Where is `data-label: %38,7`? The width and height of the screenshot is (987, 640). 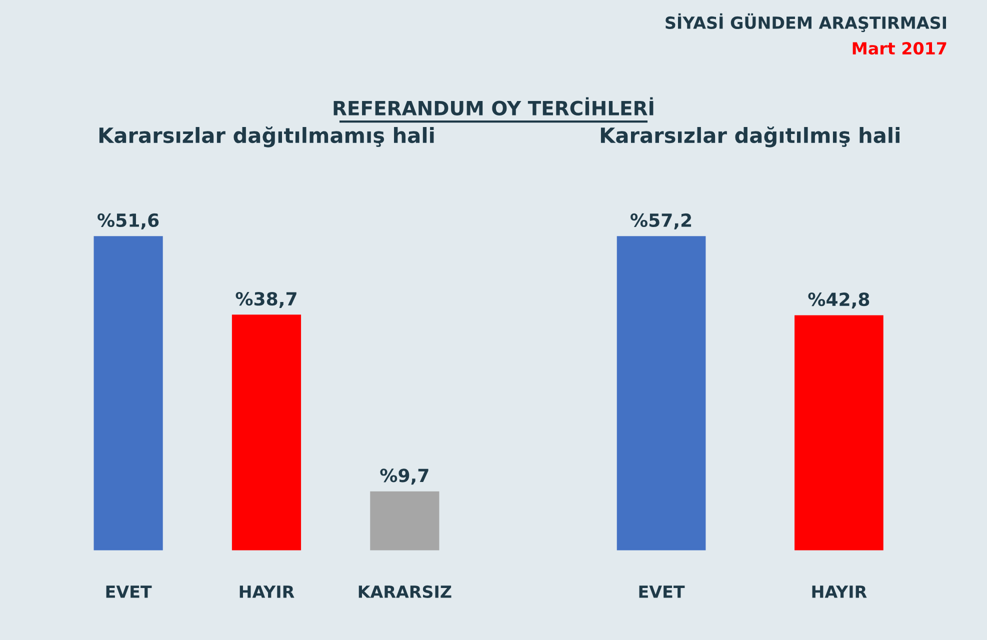
data-label: %38,7 is located at coordinates (266, 300).